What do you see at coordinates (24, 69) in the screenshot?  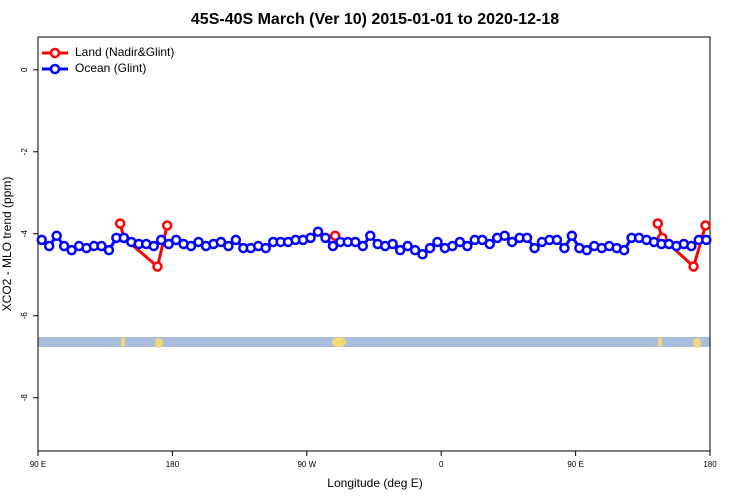 I see `y-tick-label: 0` at bounding box center [24, 69].